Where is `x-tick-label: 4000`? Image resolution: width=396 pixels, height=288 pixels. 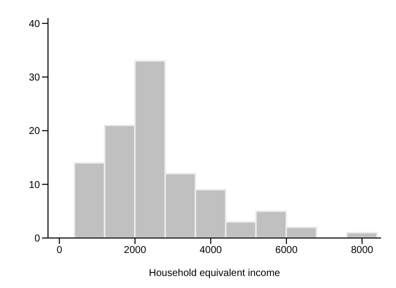
x-tick-label: 4000 is located at coordinates (211, 250).